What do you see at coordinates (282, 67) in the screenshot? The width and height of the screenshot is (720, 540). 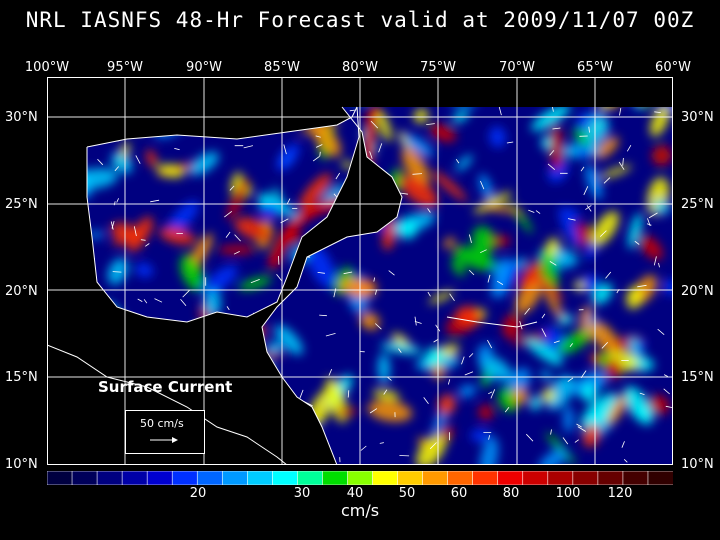 I see `lon-label: 85°W` at bounding box center [282, 67].